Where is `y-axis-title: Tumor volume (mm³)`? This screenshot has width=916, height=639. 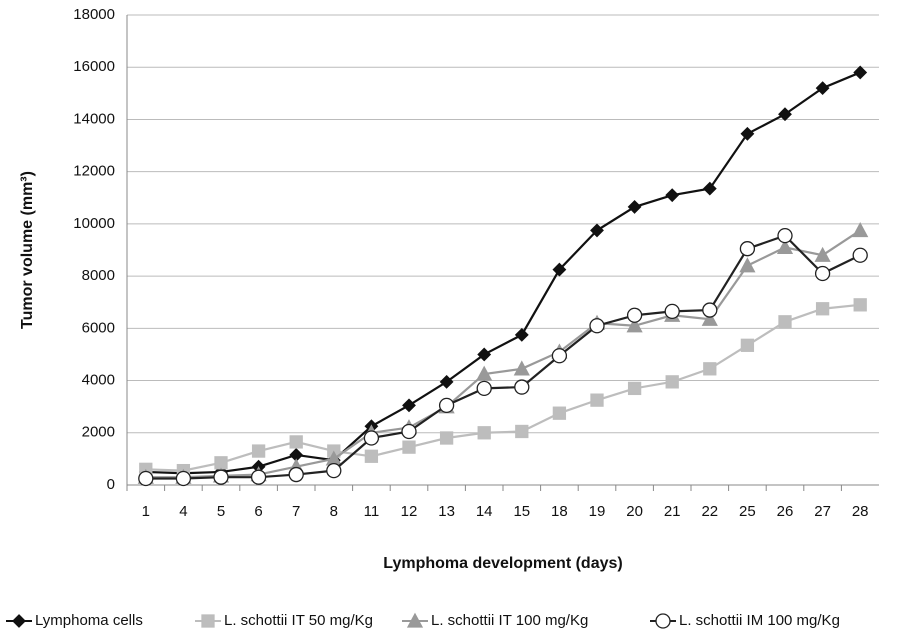
y-axis-title: Tumor volume (mm³) is located at coordinates (27, 250).